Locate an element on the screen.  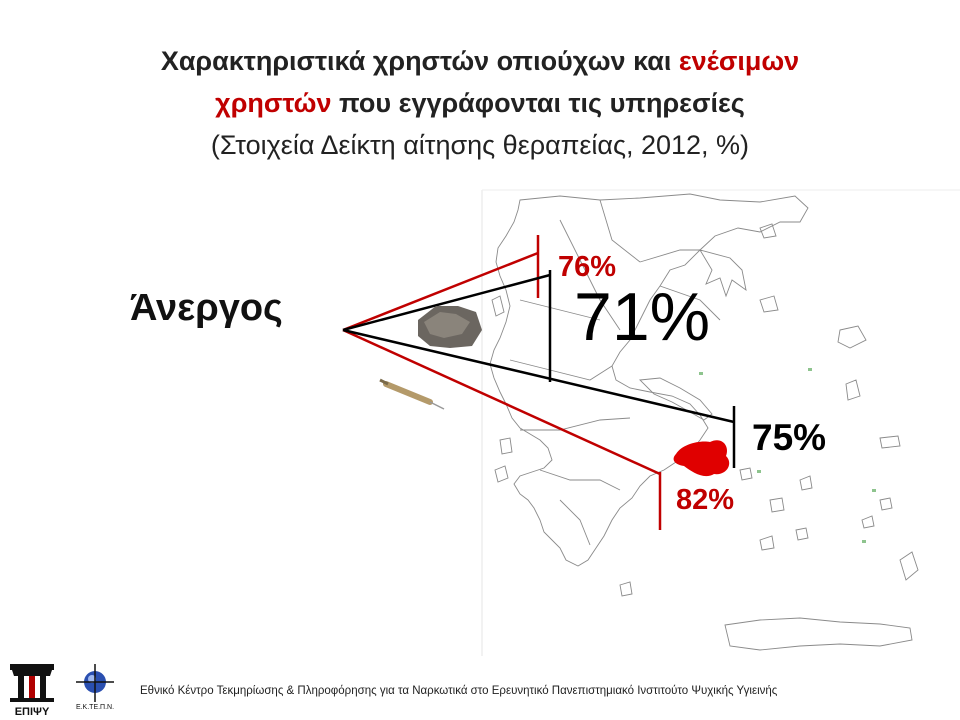
title-line-1-text: Χαρακτηριστικά χρηστών οπιούχων και is located at coordinates (419, 61).